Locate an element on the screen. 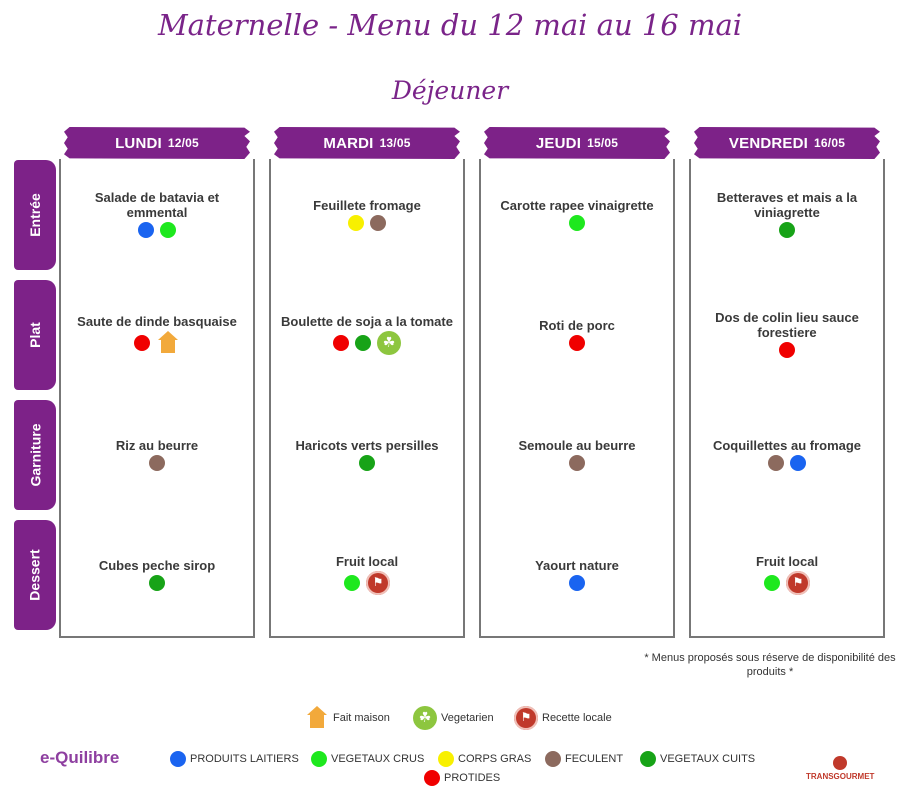  legend-recette-locale: Recette locale is located at coordinates (563, 718).